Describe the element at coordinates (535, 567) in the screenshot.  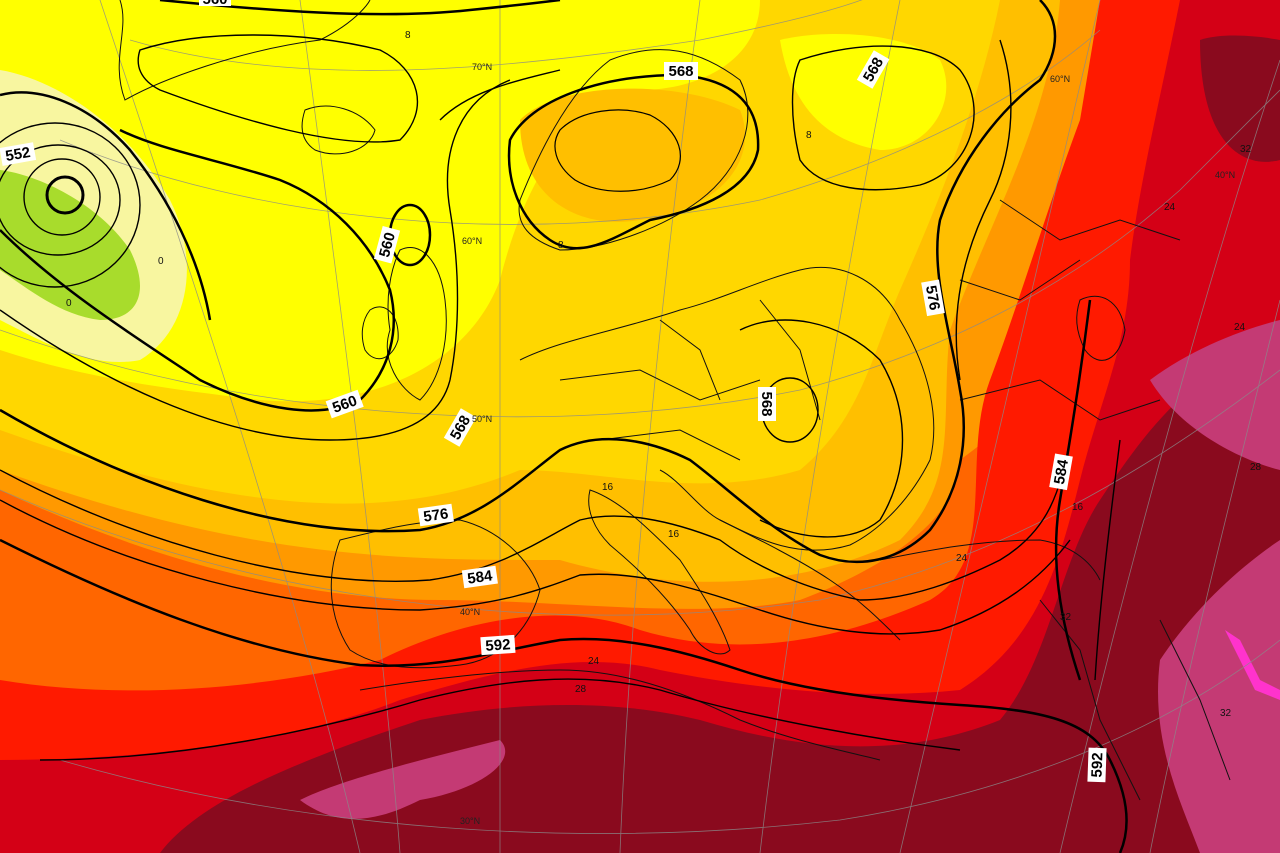
I see `c584b-line` at that location.